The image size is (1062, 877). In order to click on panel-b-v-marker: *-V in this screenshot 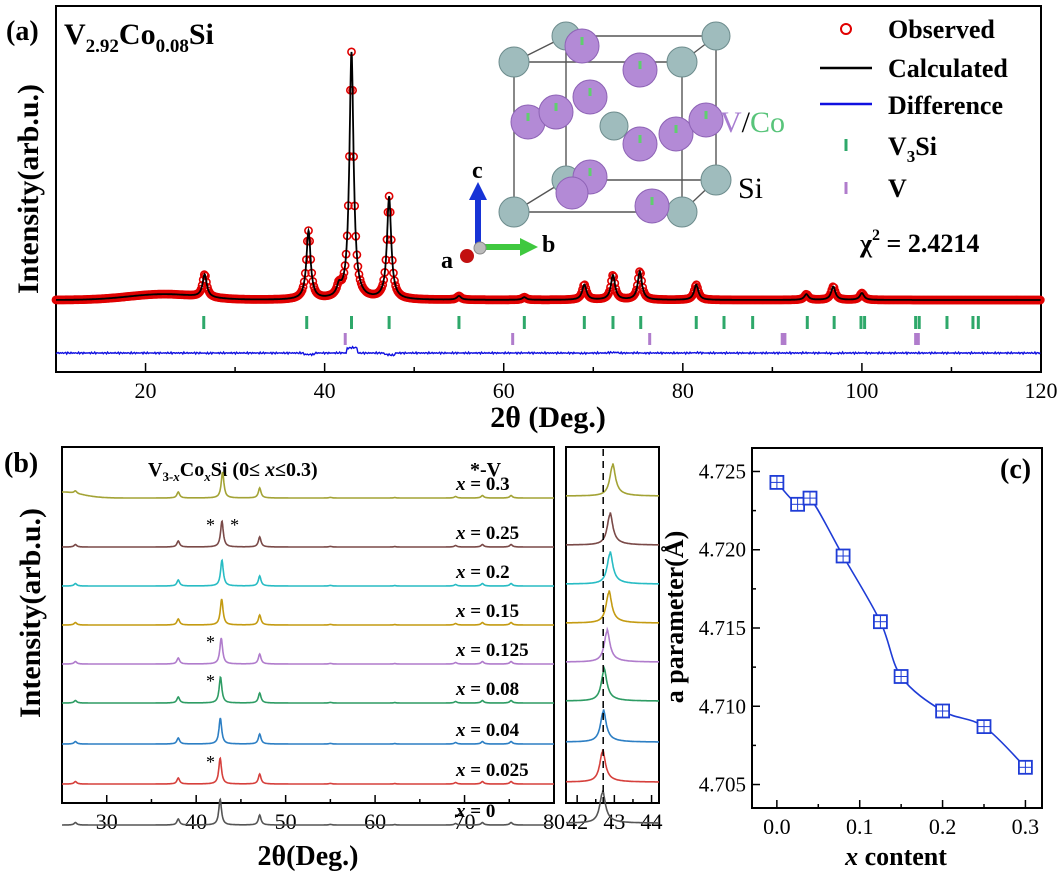, I will do `click(486, 470)`.